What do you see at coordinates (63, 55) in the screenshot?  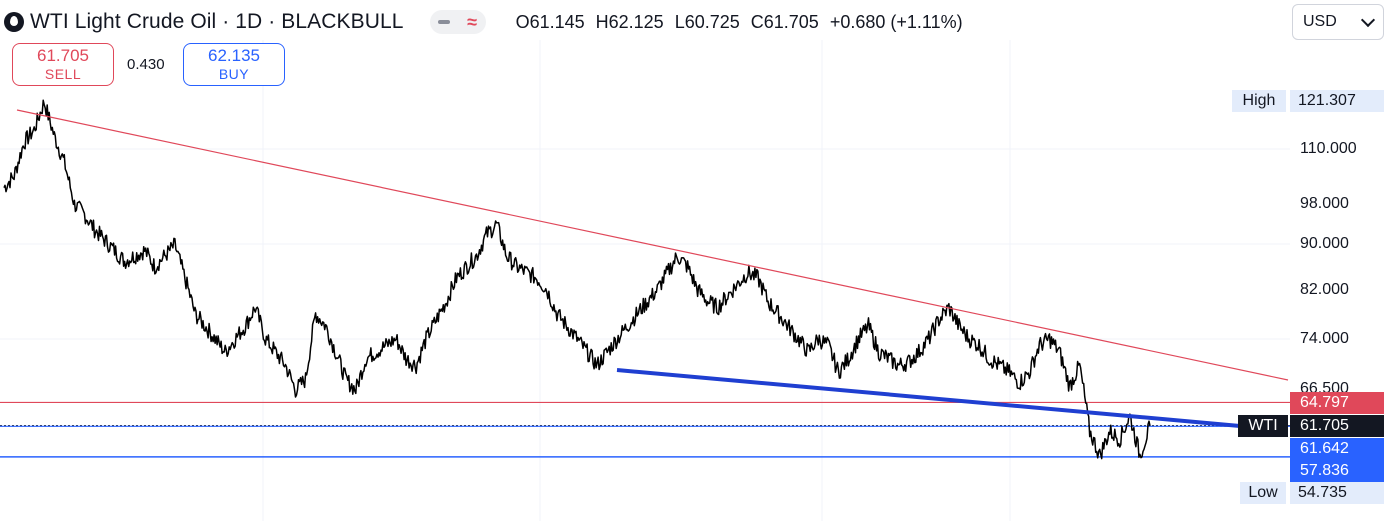 I see `sell-price: 61.705` at bounding box center [63, 55].